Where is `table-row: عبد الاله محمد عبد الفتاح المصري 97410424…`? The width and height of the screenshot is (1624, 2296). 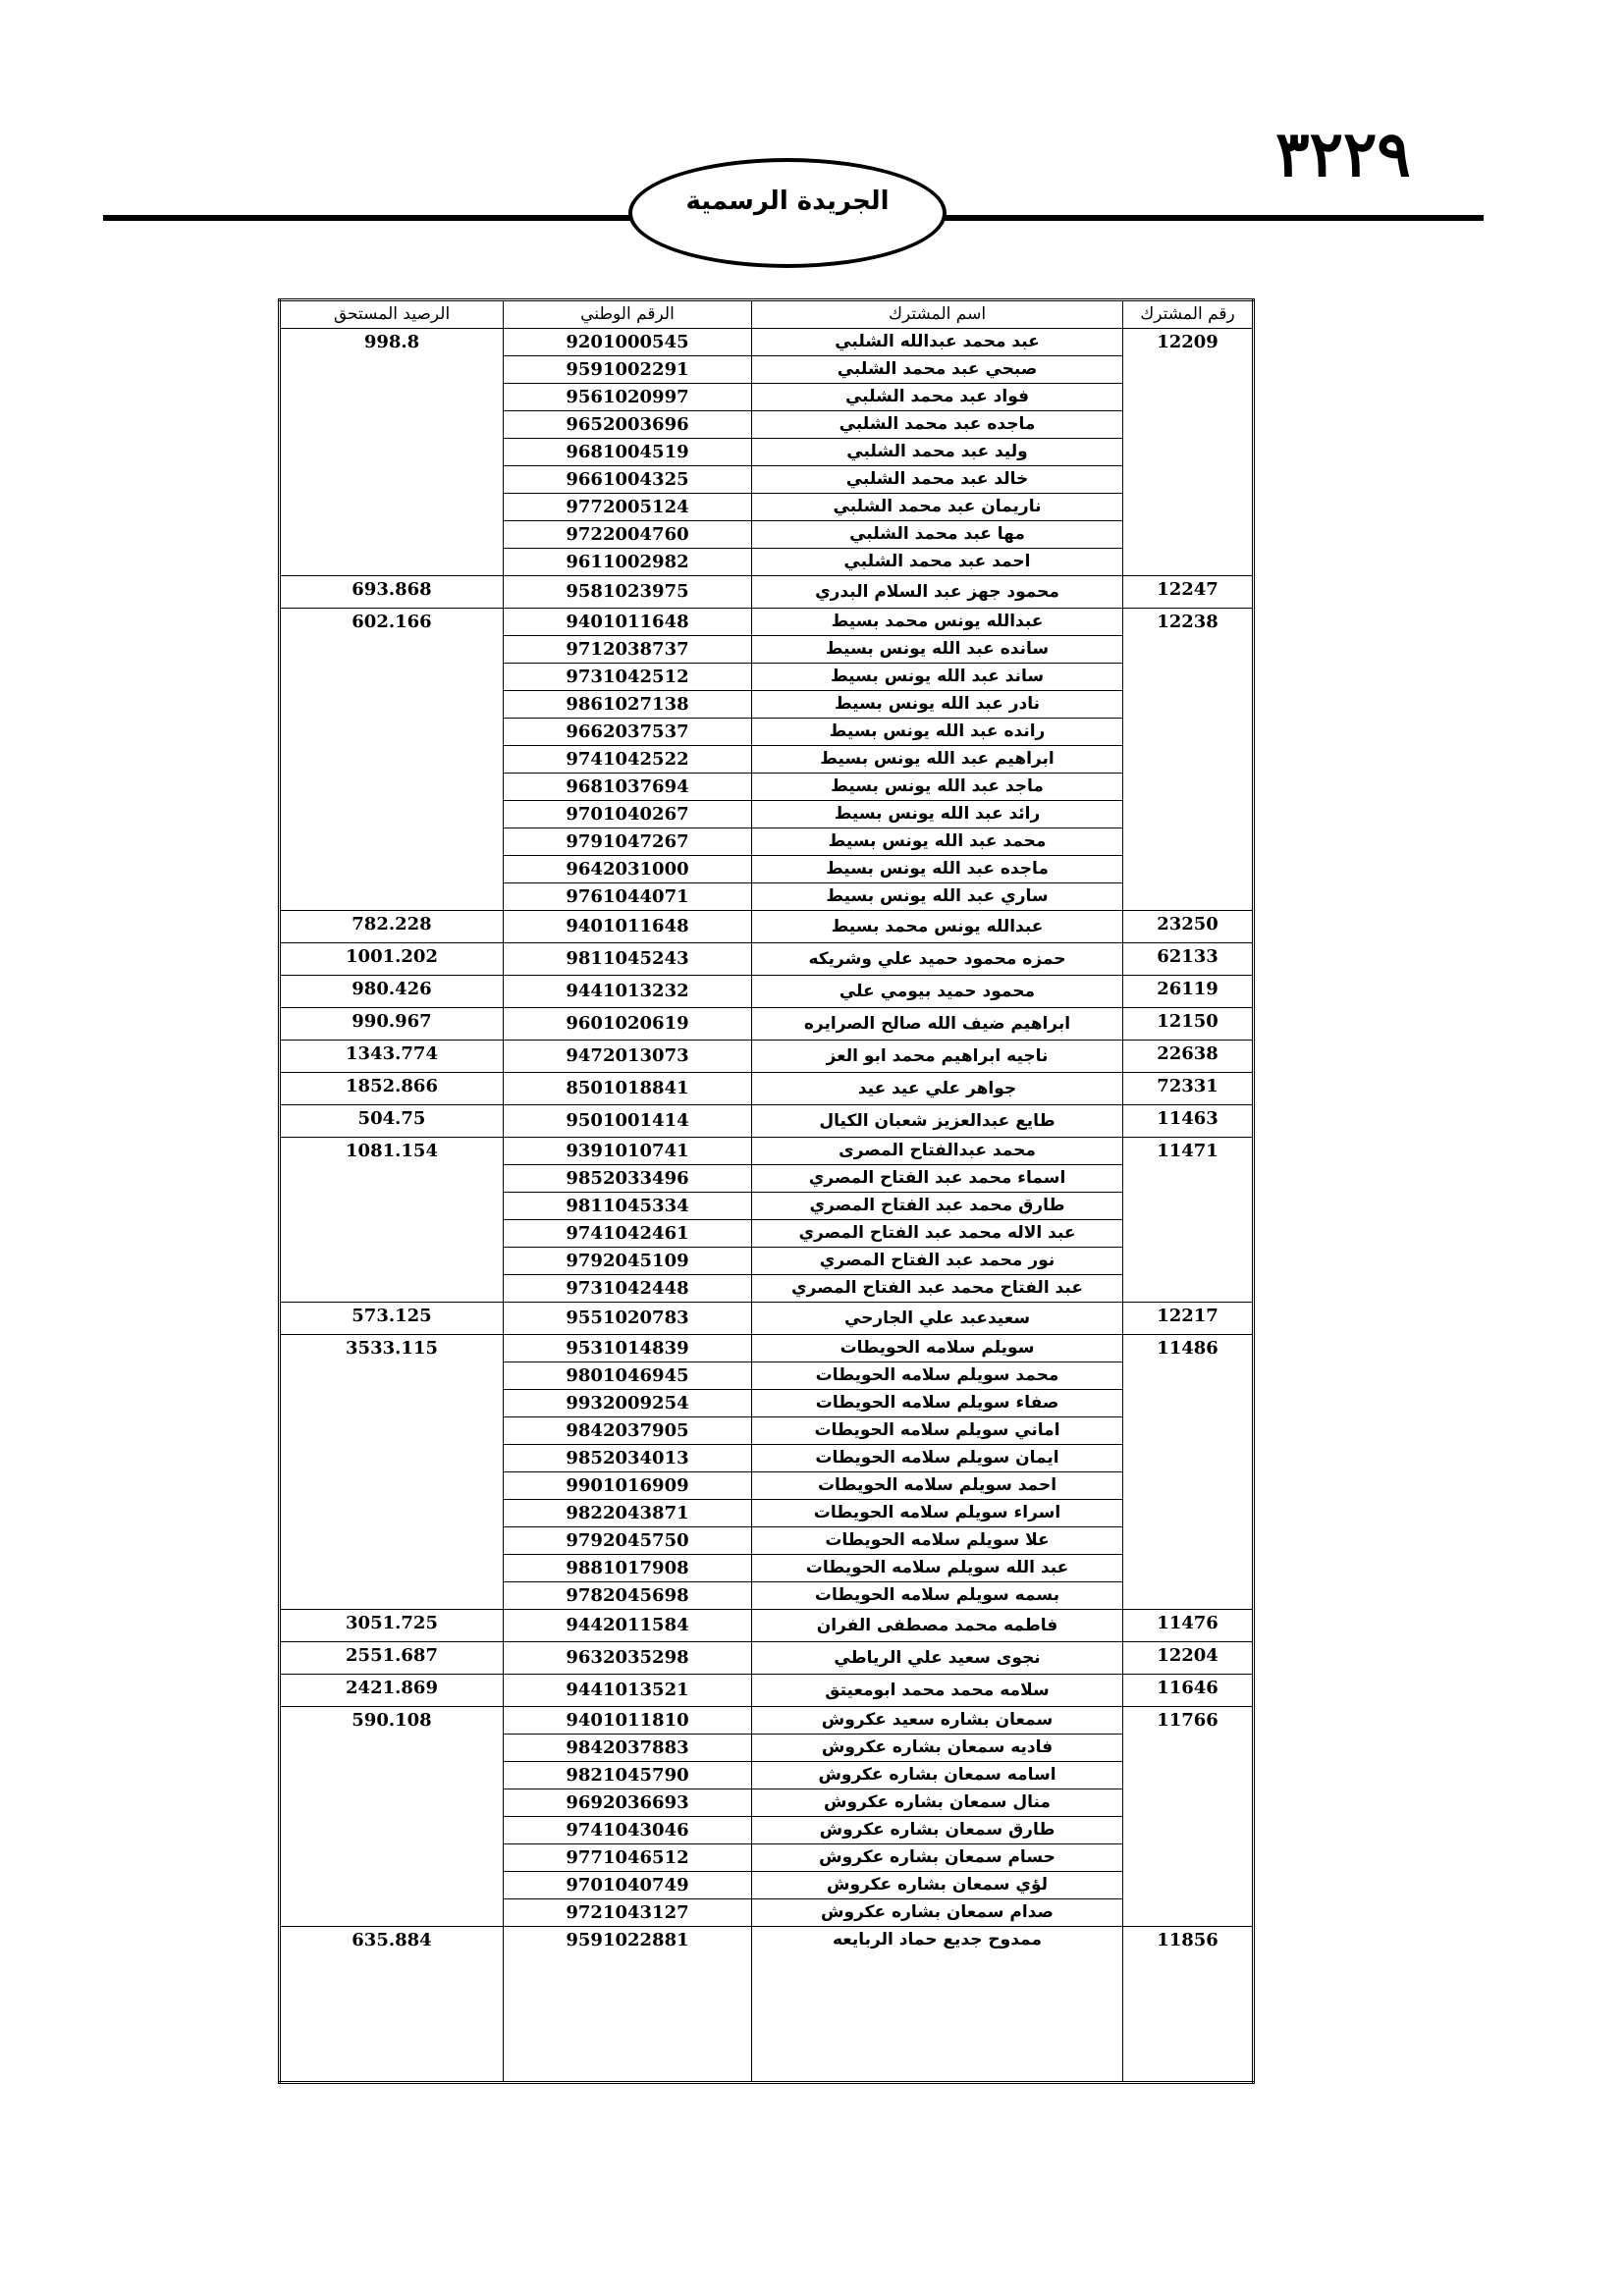 table-row: عبد الاله محمد عبد الفتاح المصري 97410424… is located at coordinates (767, 1233).